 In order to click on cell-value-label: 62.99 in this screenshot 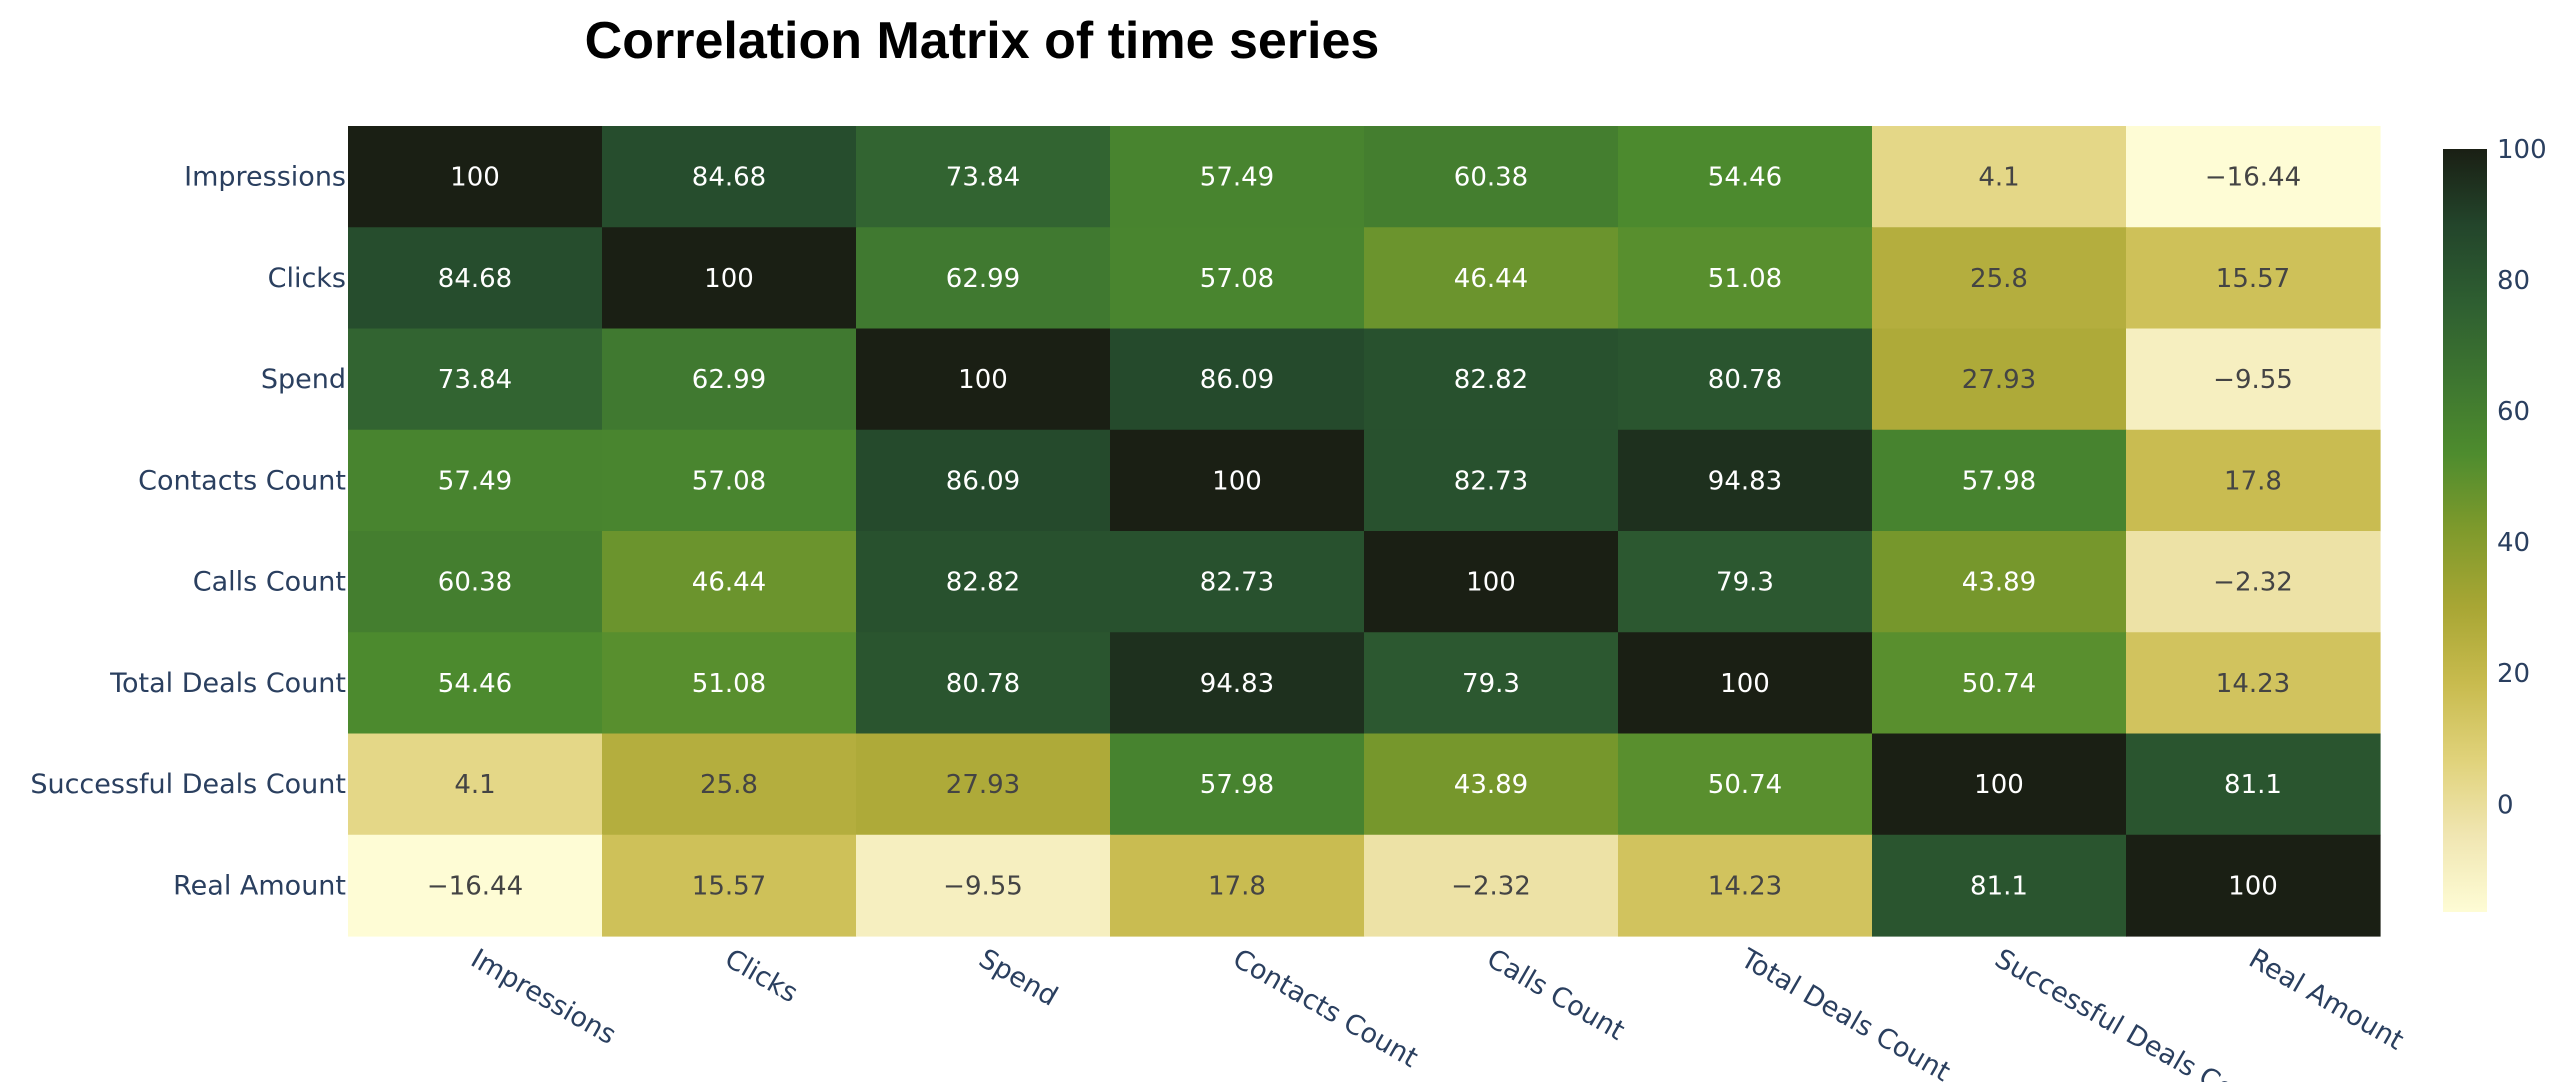, I will do `click(983, 279)`.